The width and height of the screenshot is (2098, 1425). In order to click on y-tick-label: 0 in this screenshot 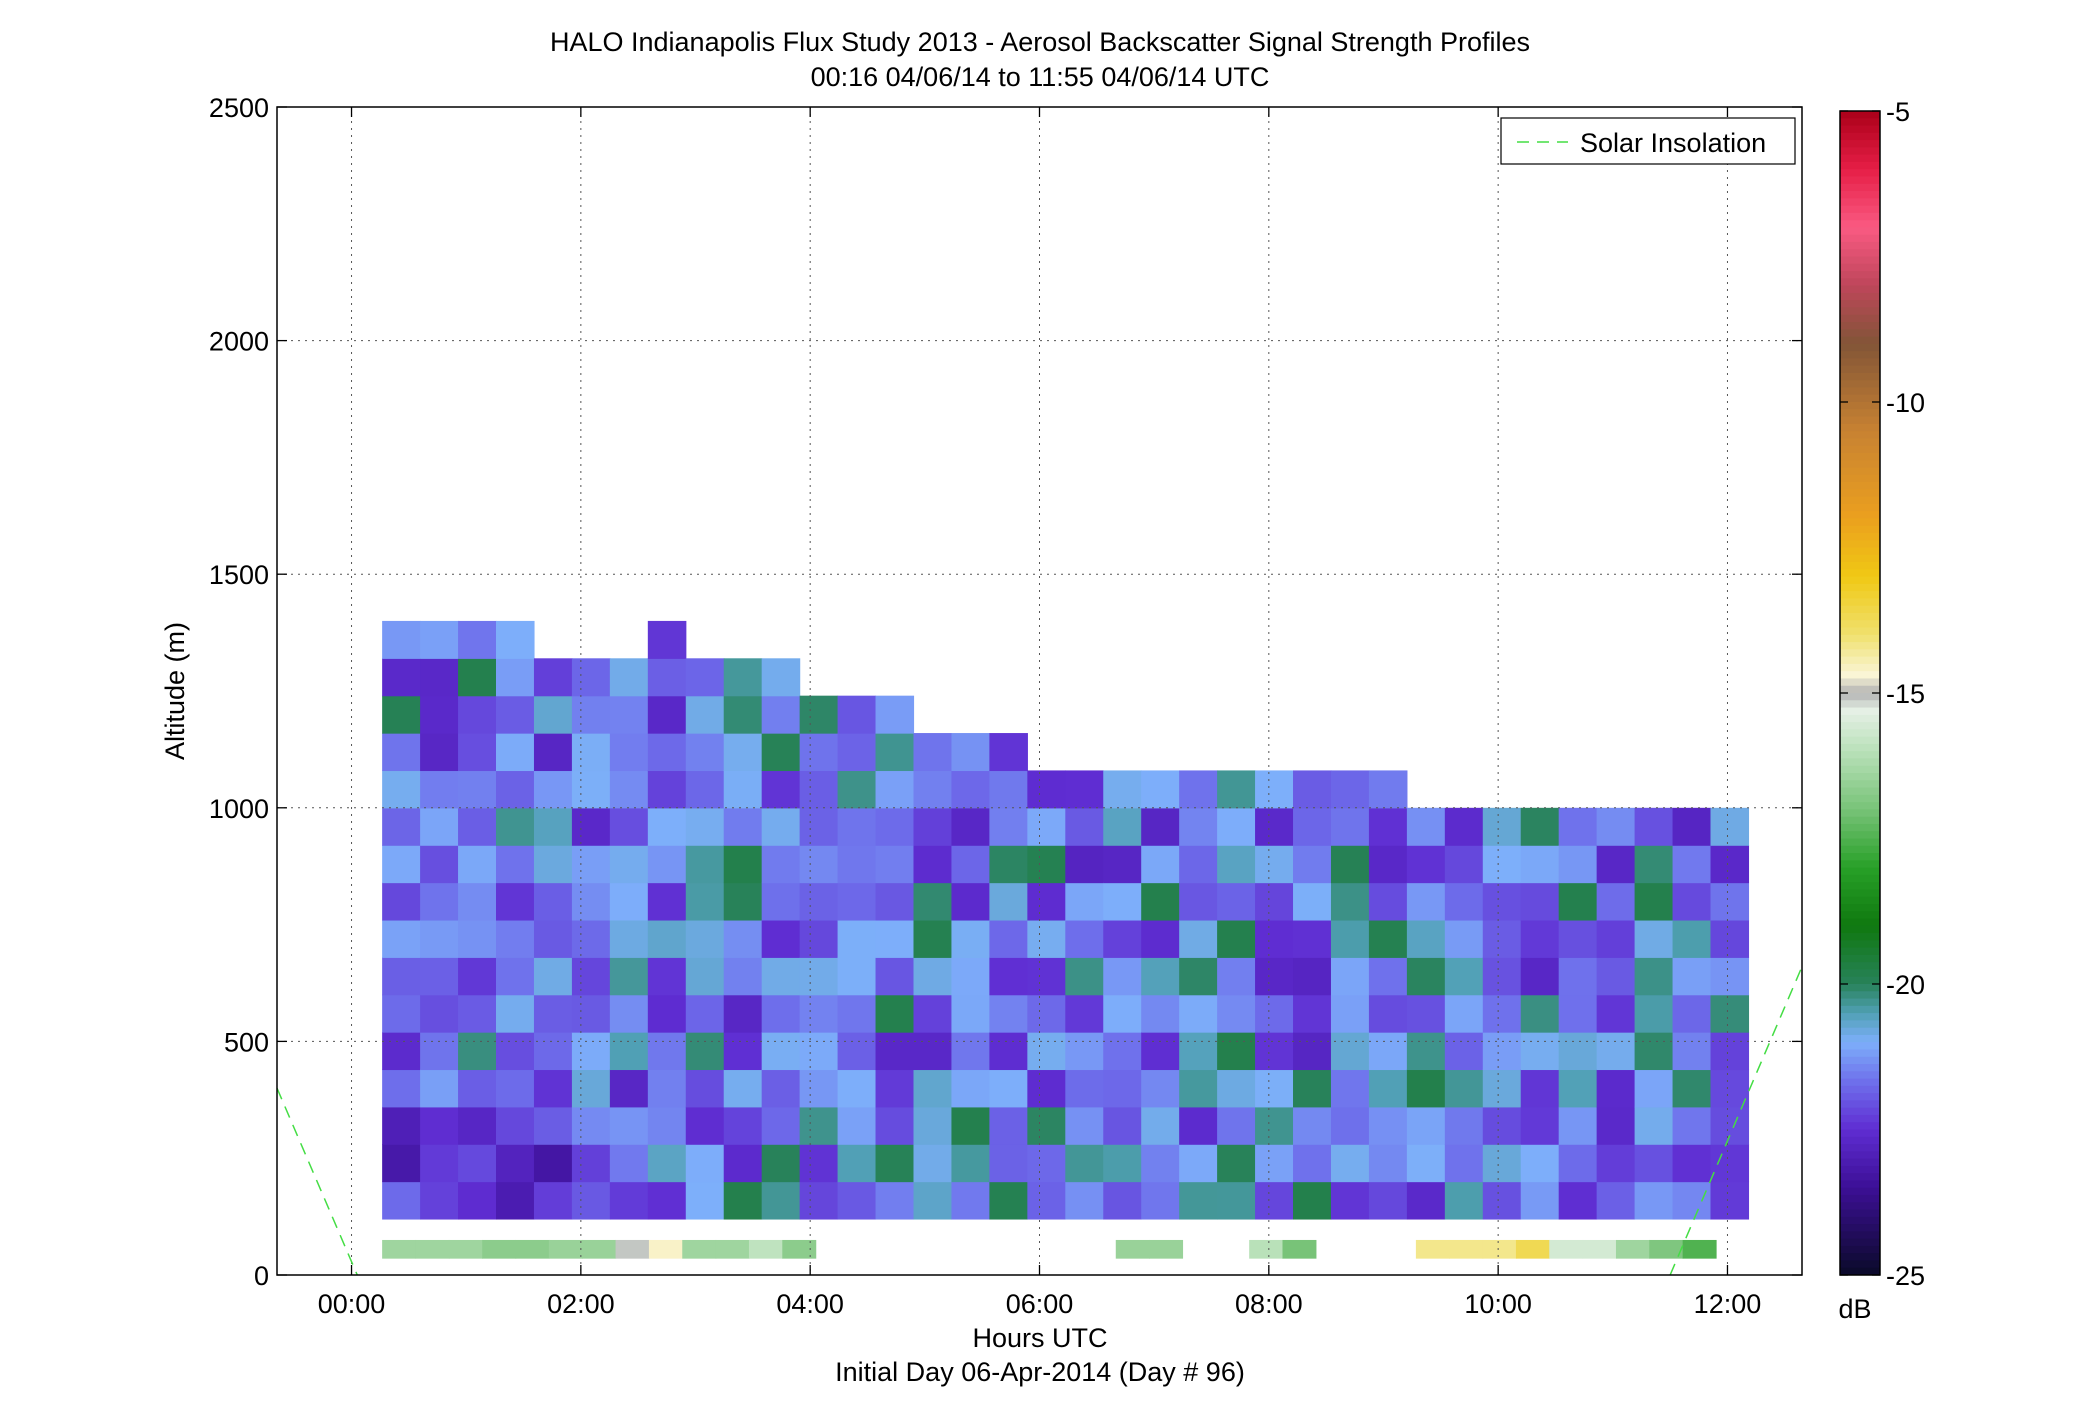, I will do `click(261, 1276)`.